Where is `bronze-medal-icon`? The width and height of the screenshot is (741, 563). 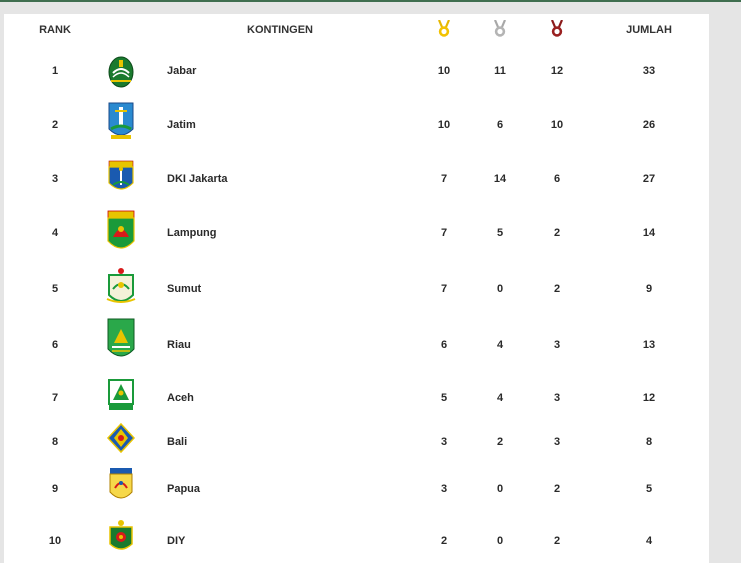 bronze-medal-icon is located at coordinates (557, 28).